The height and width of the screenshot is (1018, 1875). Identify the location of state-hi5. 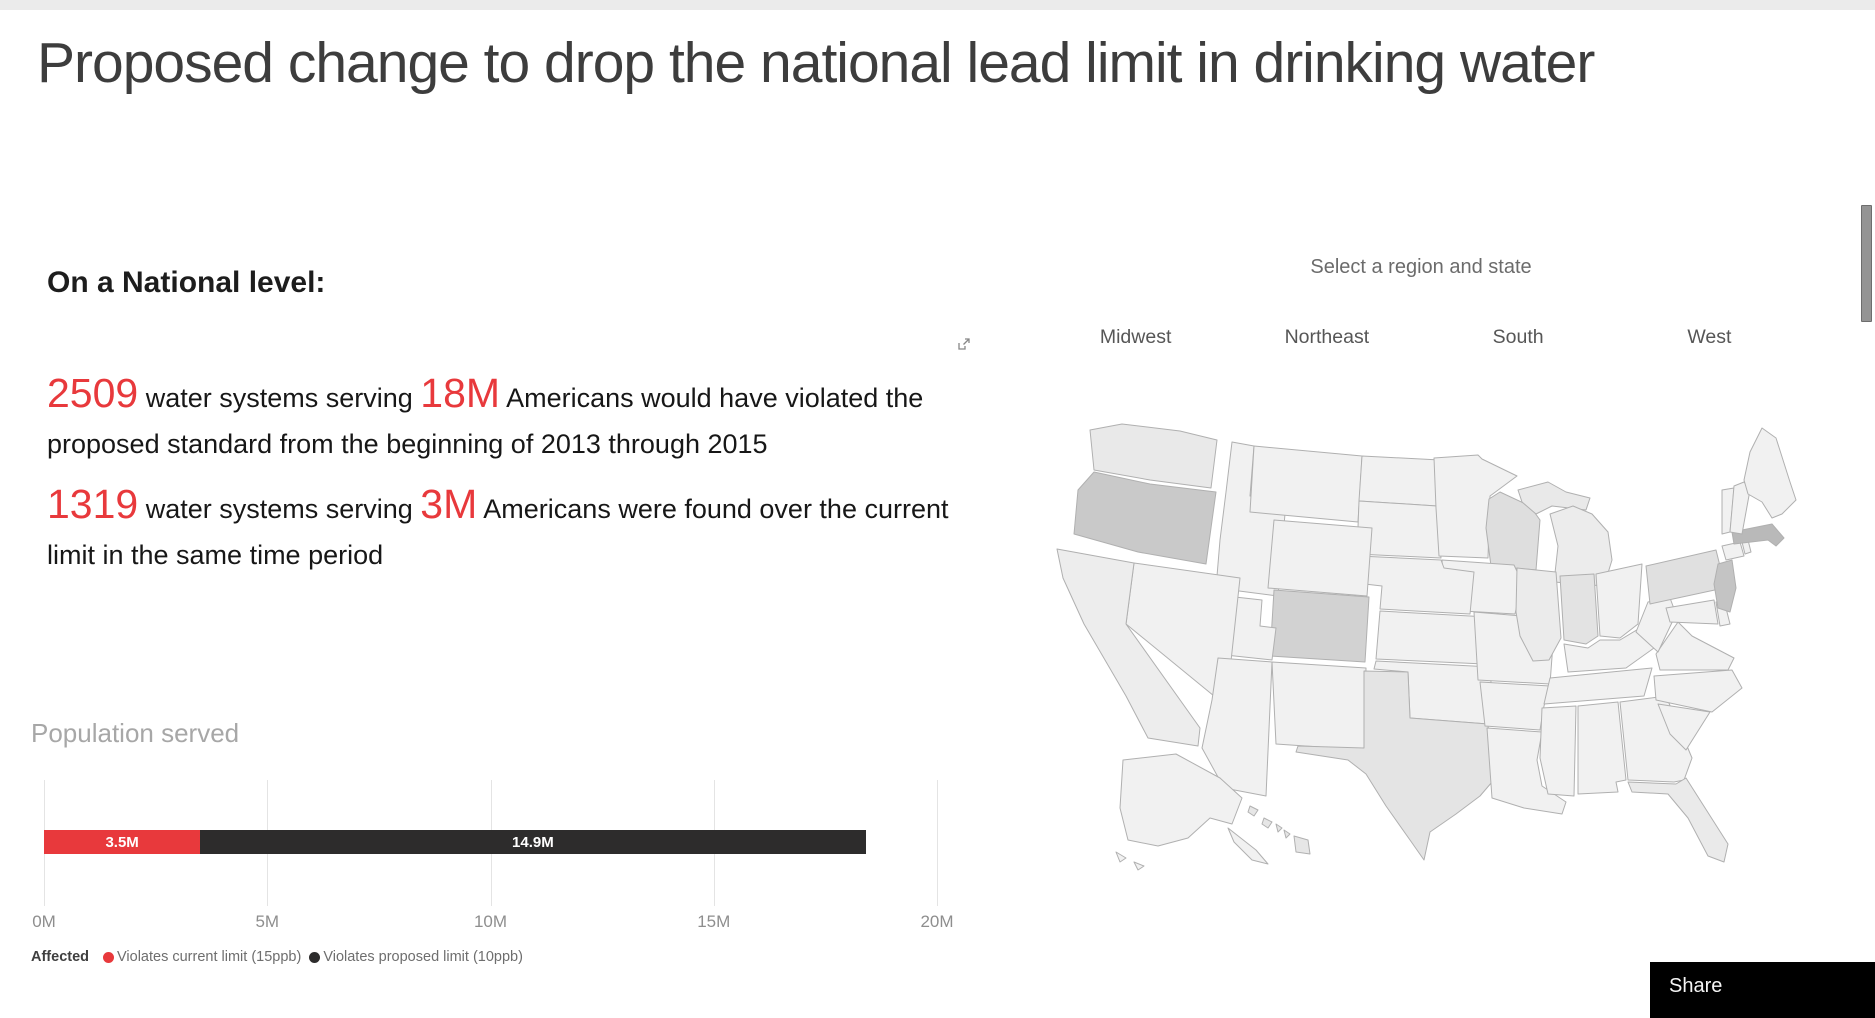
(1302, 845).